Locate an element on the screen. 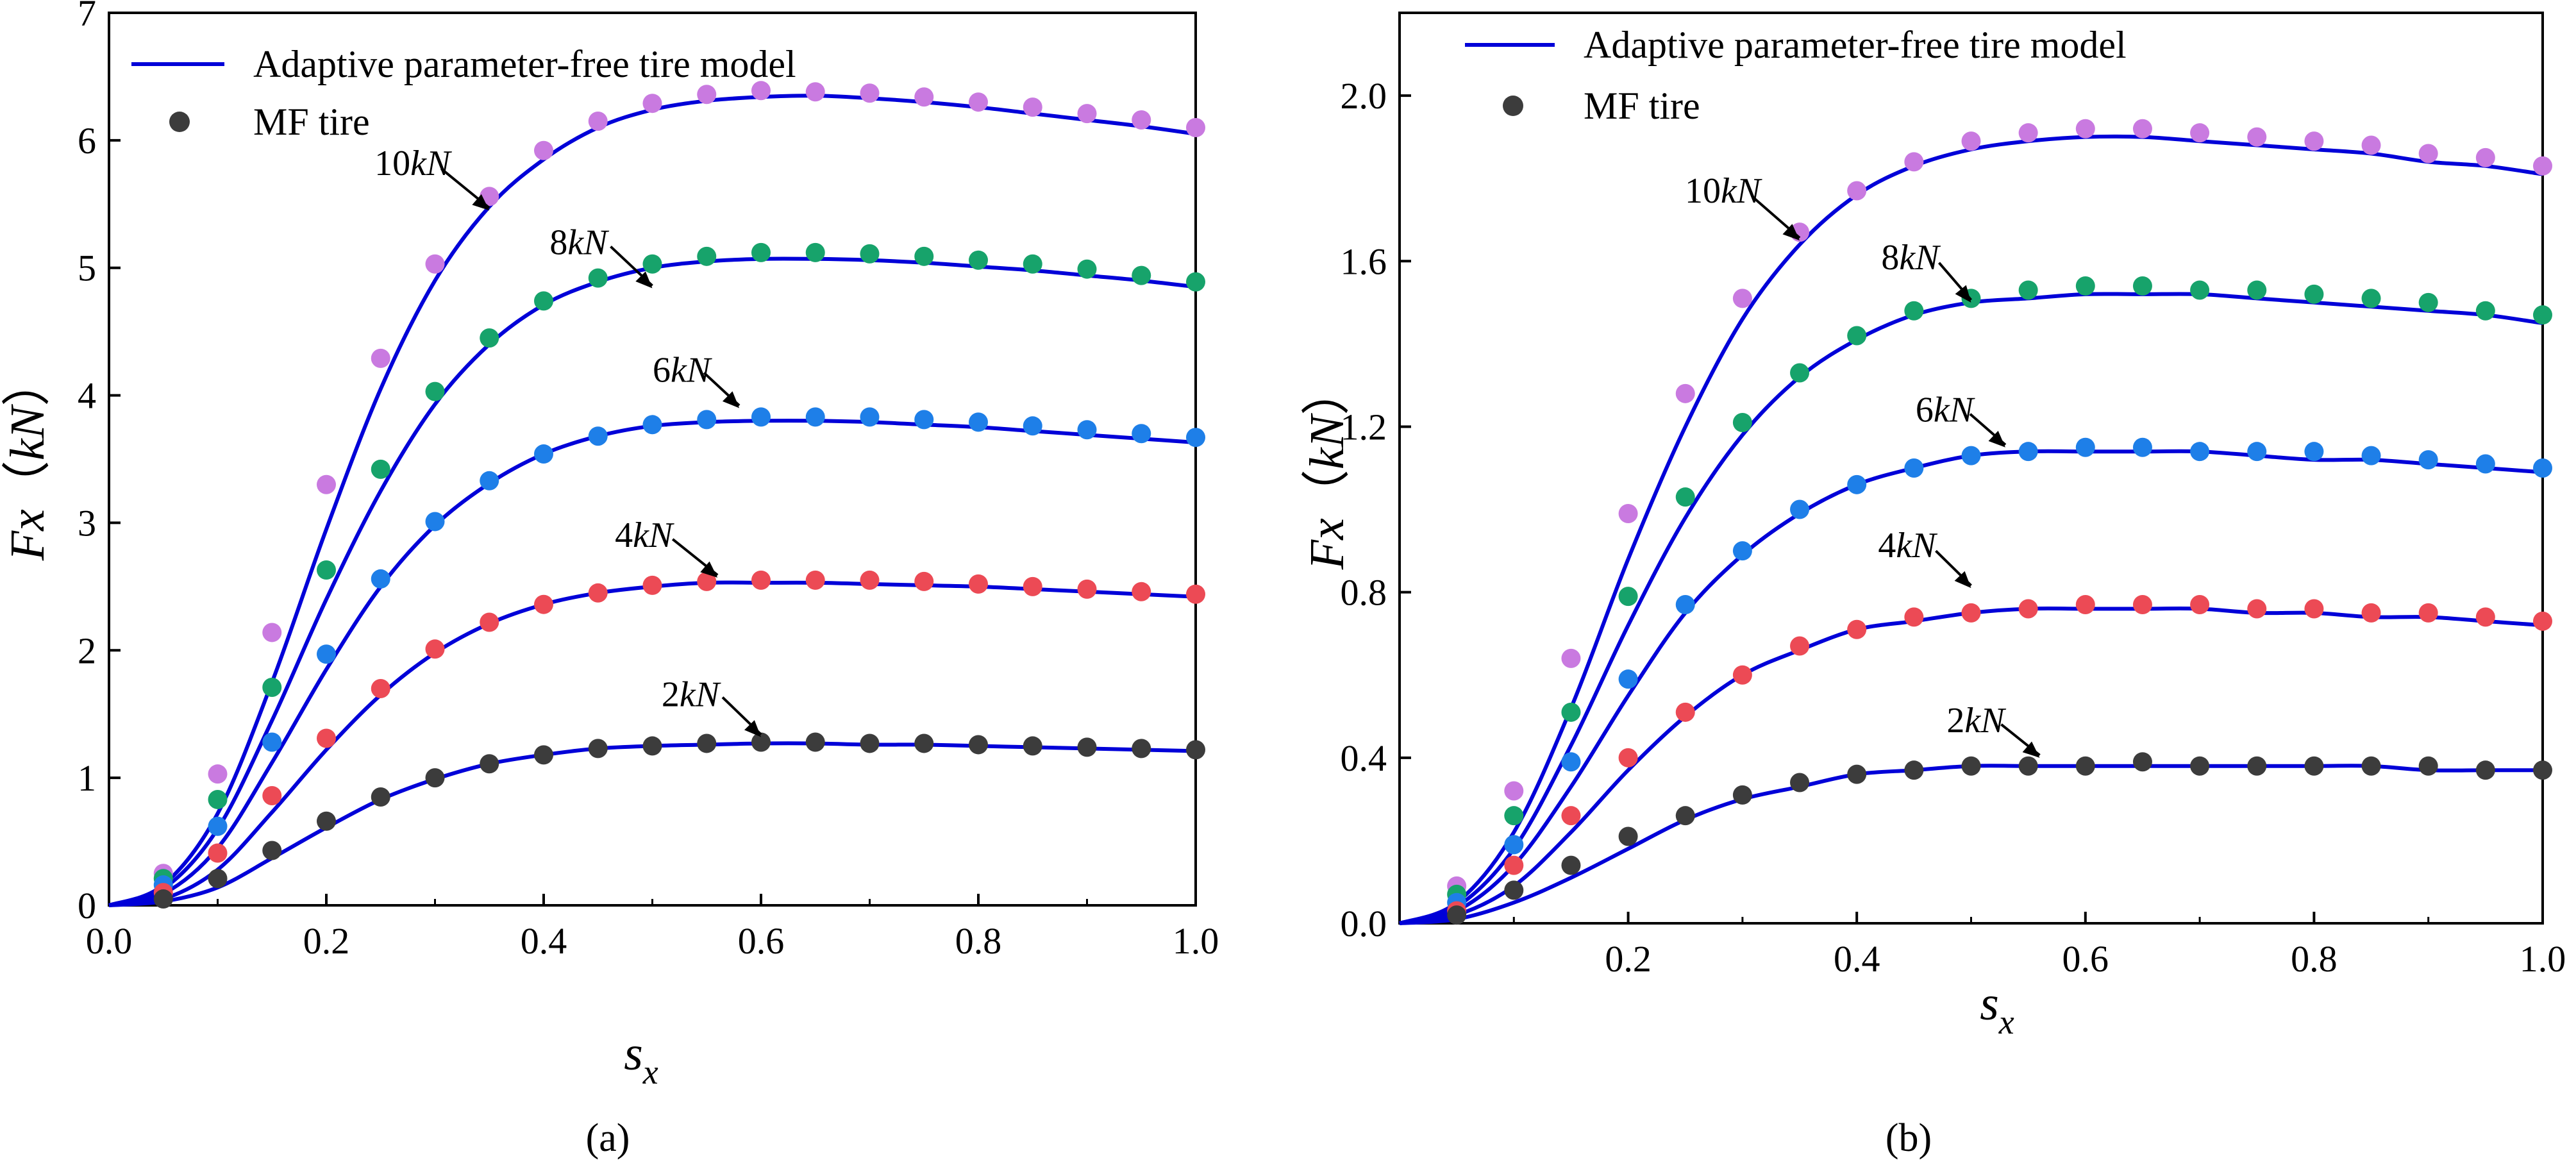 Image resolution: width=2576 pixels, height=1165 pixels. y-tick-label: 2 is located at coordinates (87, 650).